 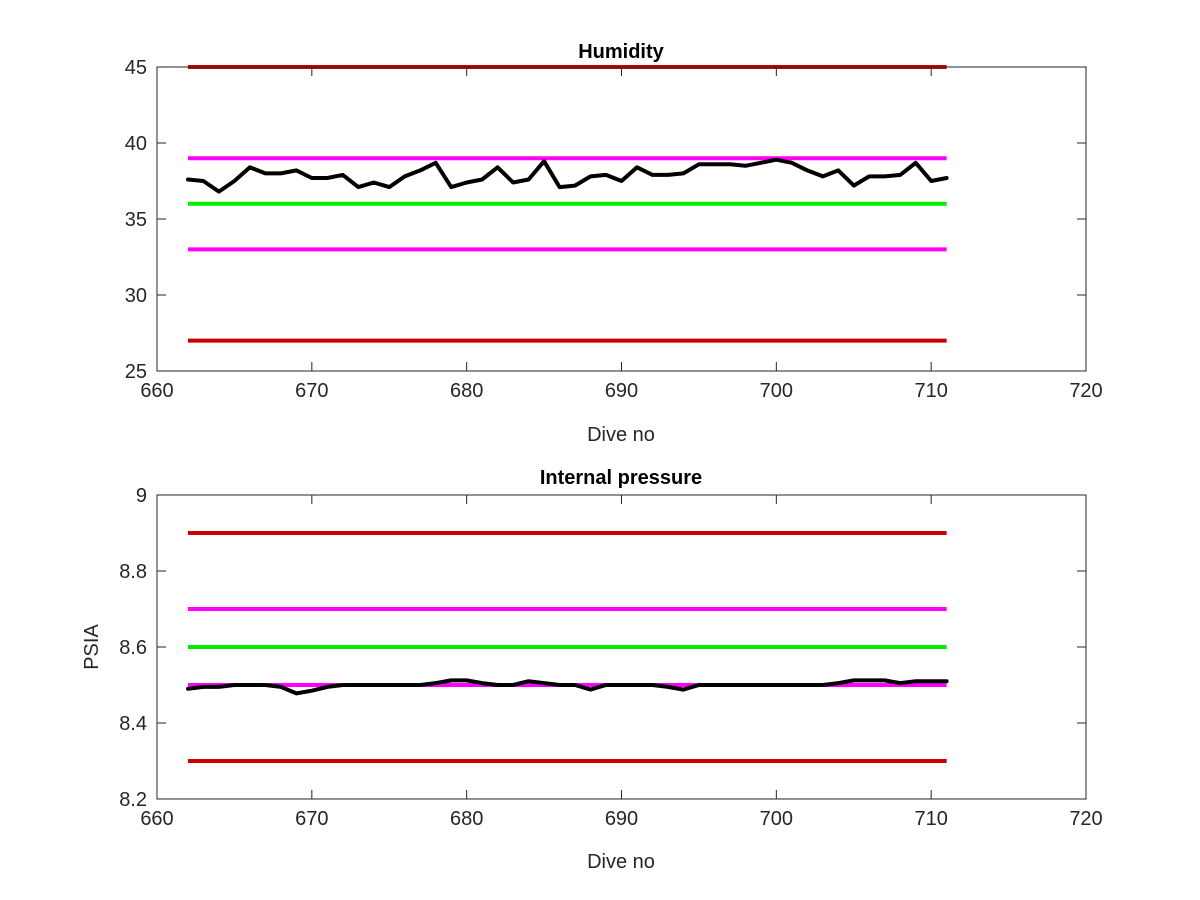 I want to click on y-tick-label: 8.6, so click(x=133, y=648).